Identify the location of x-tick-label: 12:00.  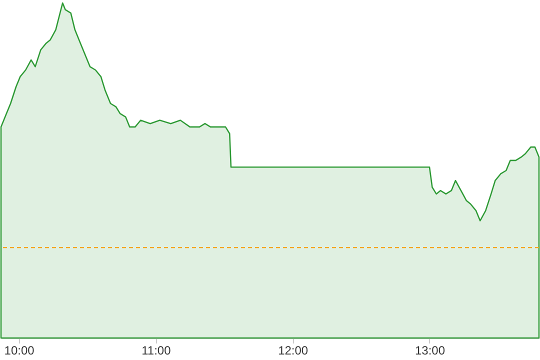
(293, 351).